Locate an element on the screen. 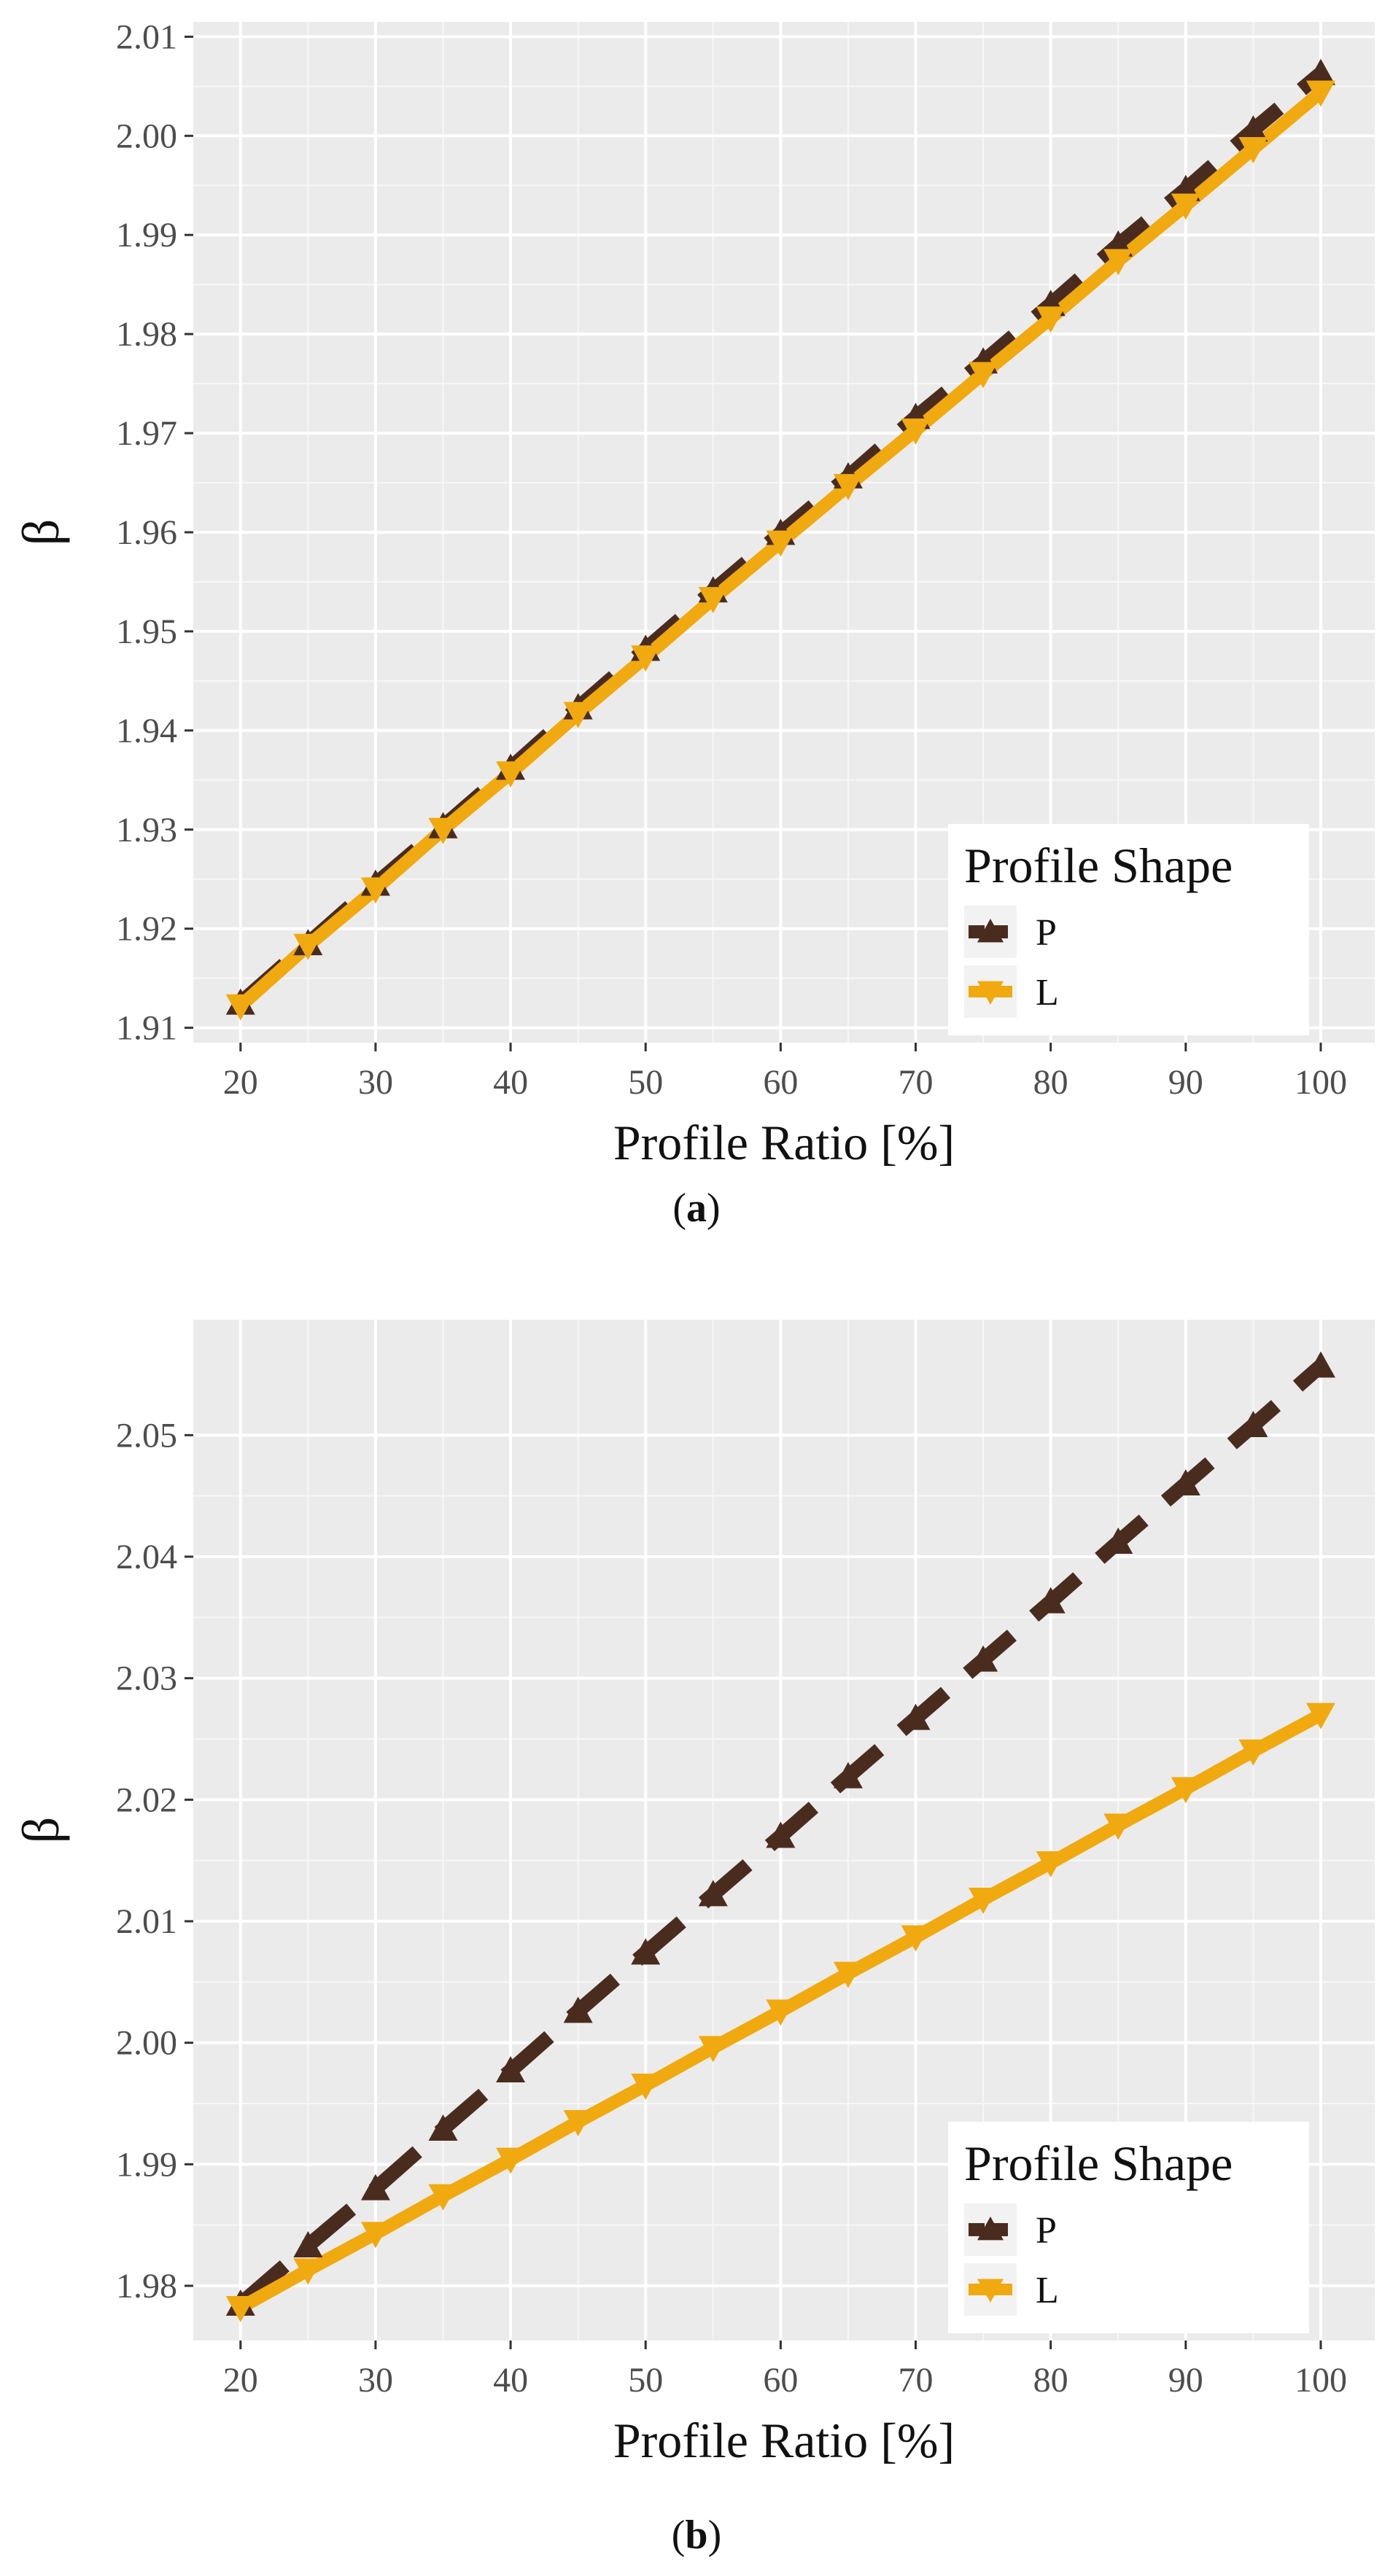 The height and width of the screenshot is (2576, 1393). y-tick-label: 2.03 is located at coordinates (146, 1679).